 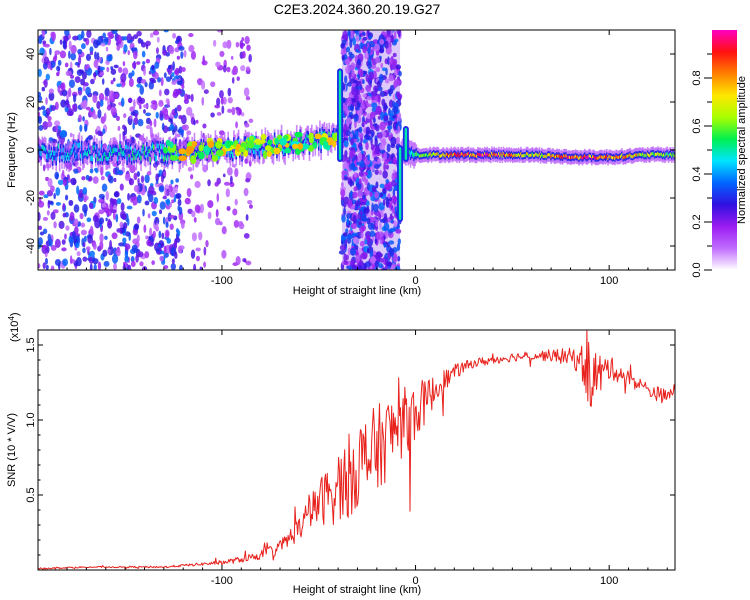 What do you see at coordinates (31, 344) in the screenshot?
I see `snr-y-tick-label: 1.5` at bounding box center [31, 344].